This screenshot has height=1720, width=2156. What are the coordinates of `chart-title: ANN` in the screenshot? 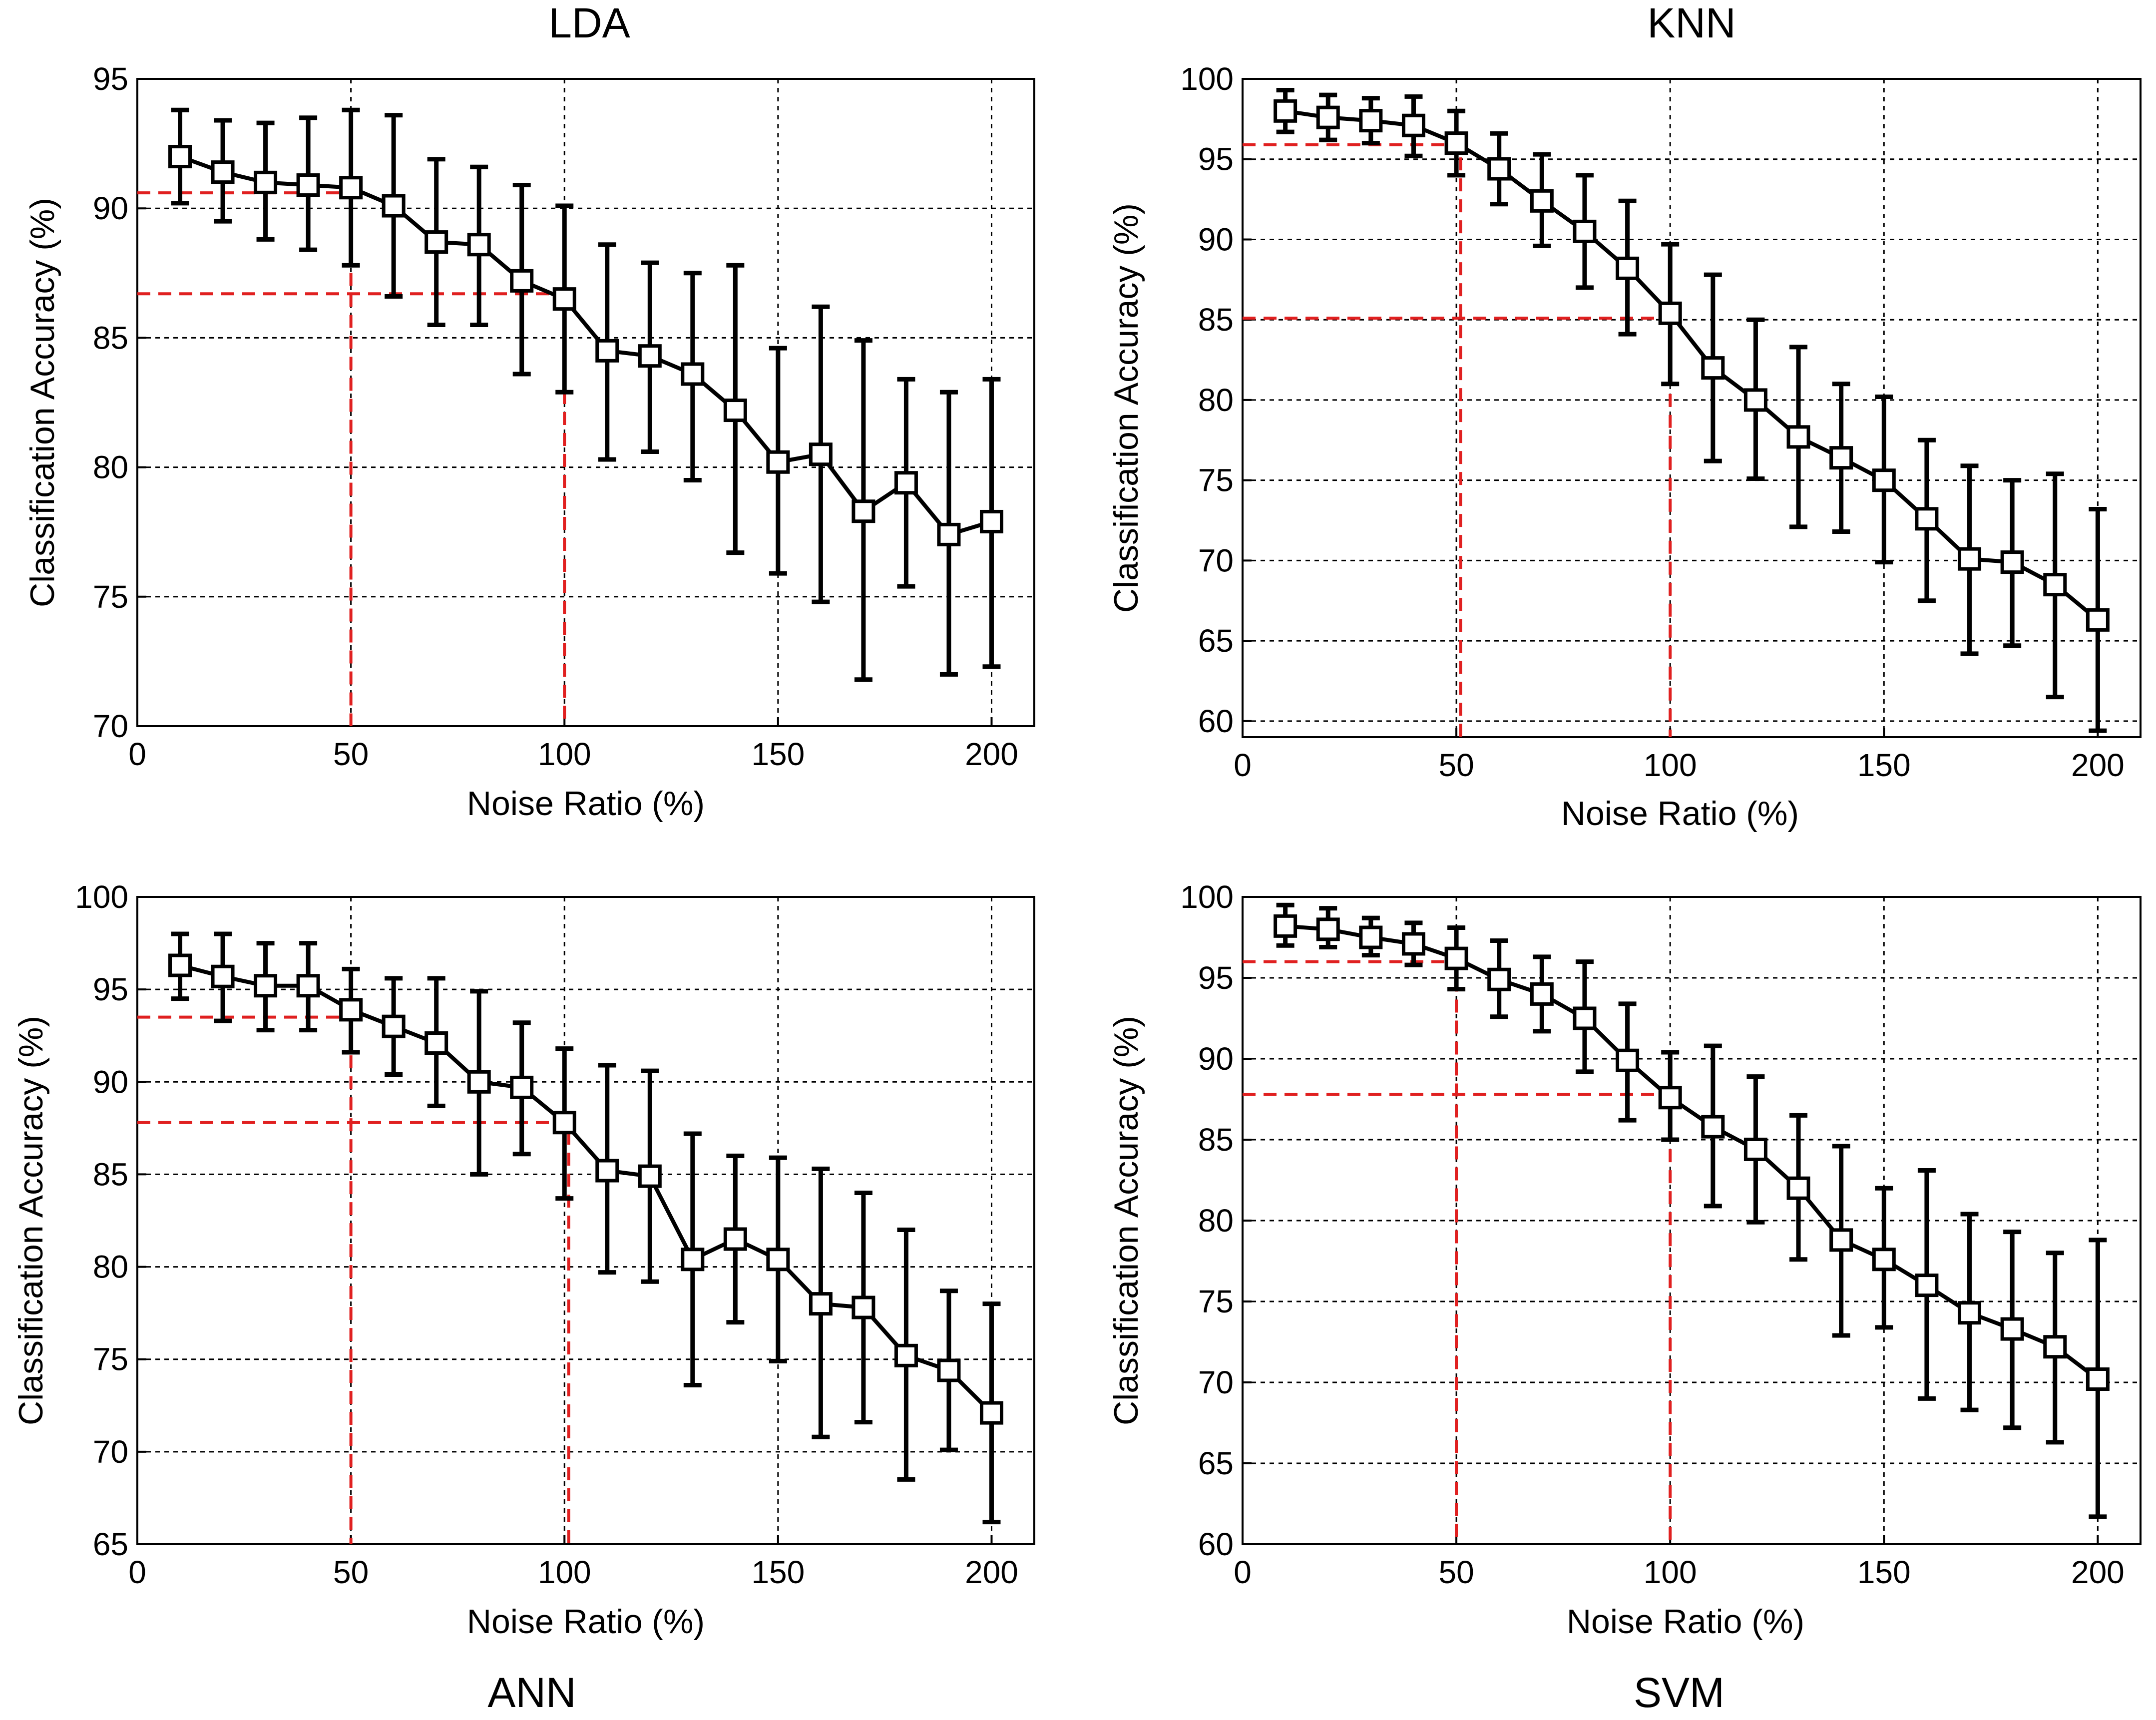 It's located at (531, 1692).